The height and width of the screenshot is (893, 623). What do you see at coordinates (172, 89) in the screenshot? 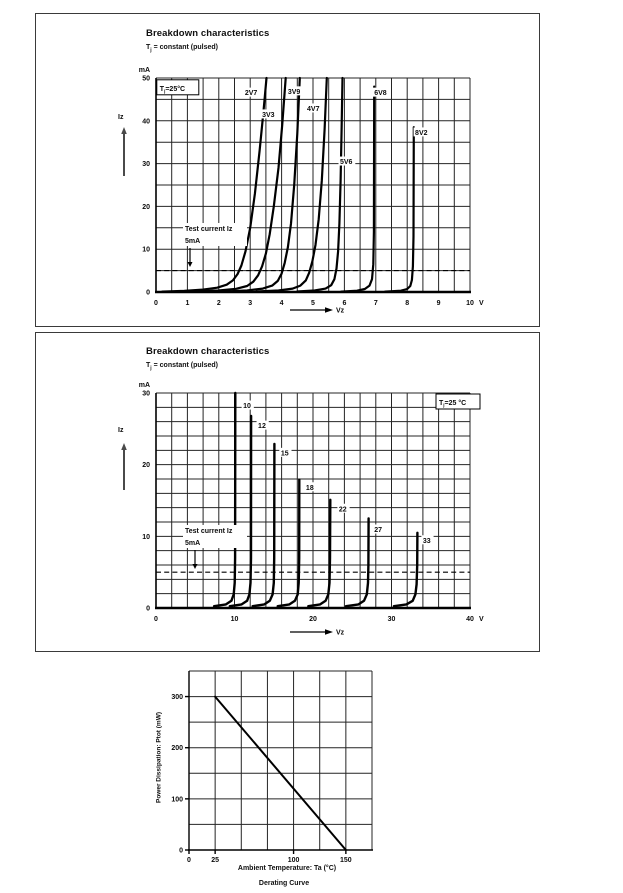
I see `tj-condition-label: Tj=25°C` at bounding box center [172, 89].